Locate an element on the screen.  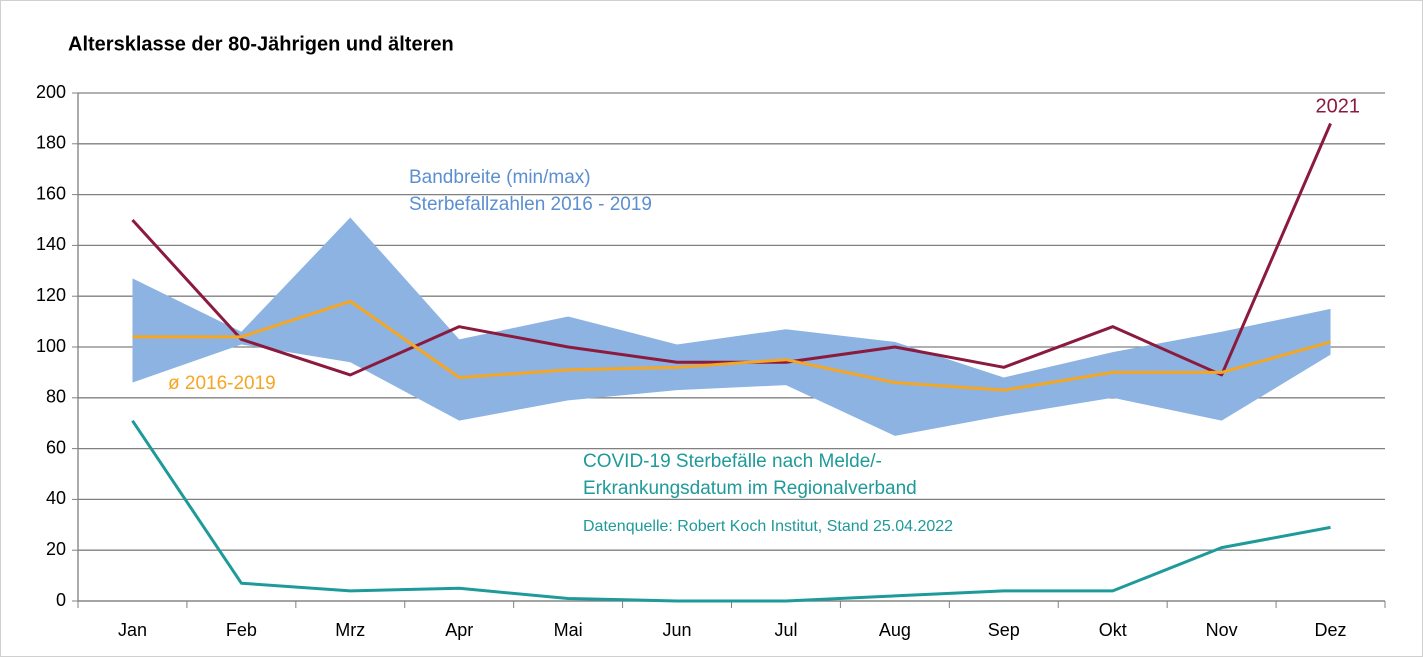
series-label: COVID-19 Sterbefälle nach Melde/- is located at coordinates (732, 461).